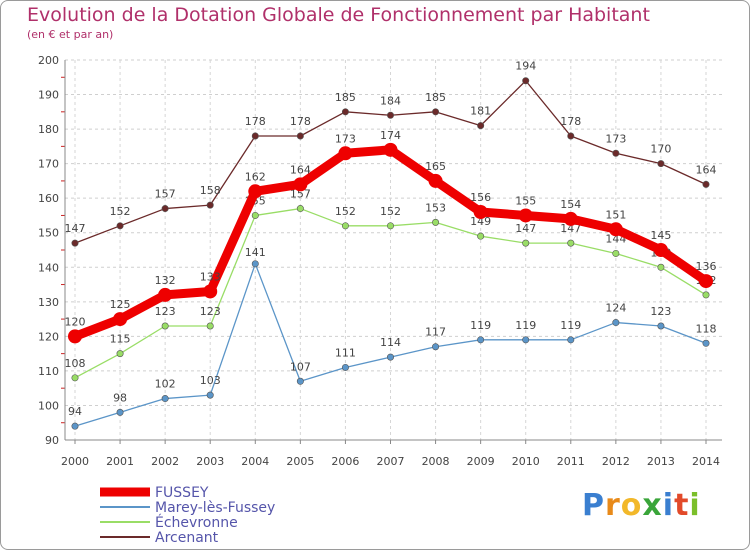  Describe the element at coordinates (120, 397) in the screenshot. I see `data-label: 98` at that location.